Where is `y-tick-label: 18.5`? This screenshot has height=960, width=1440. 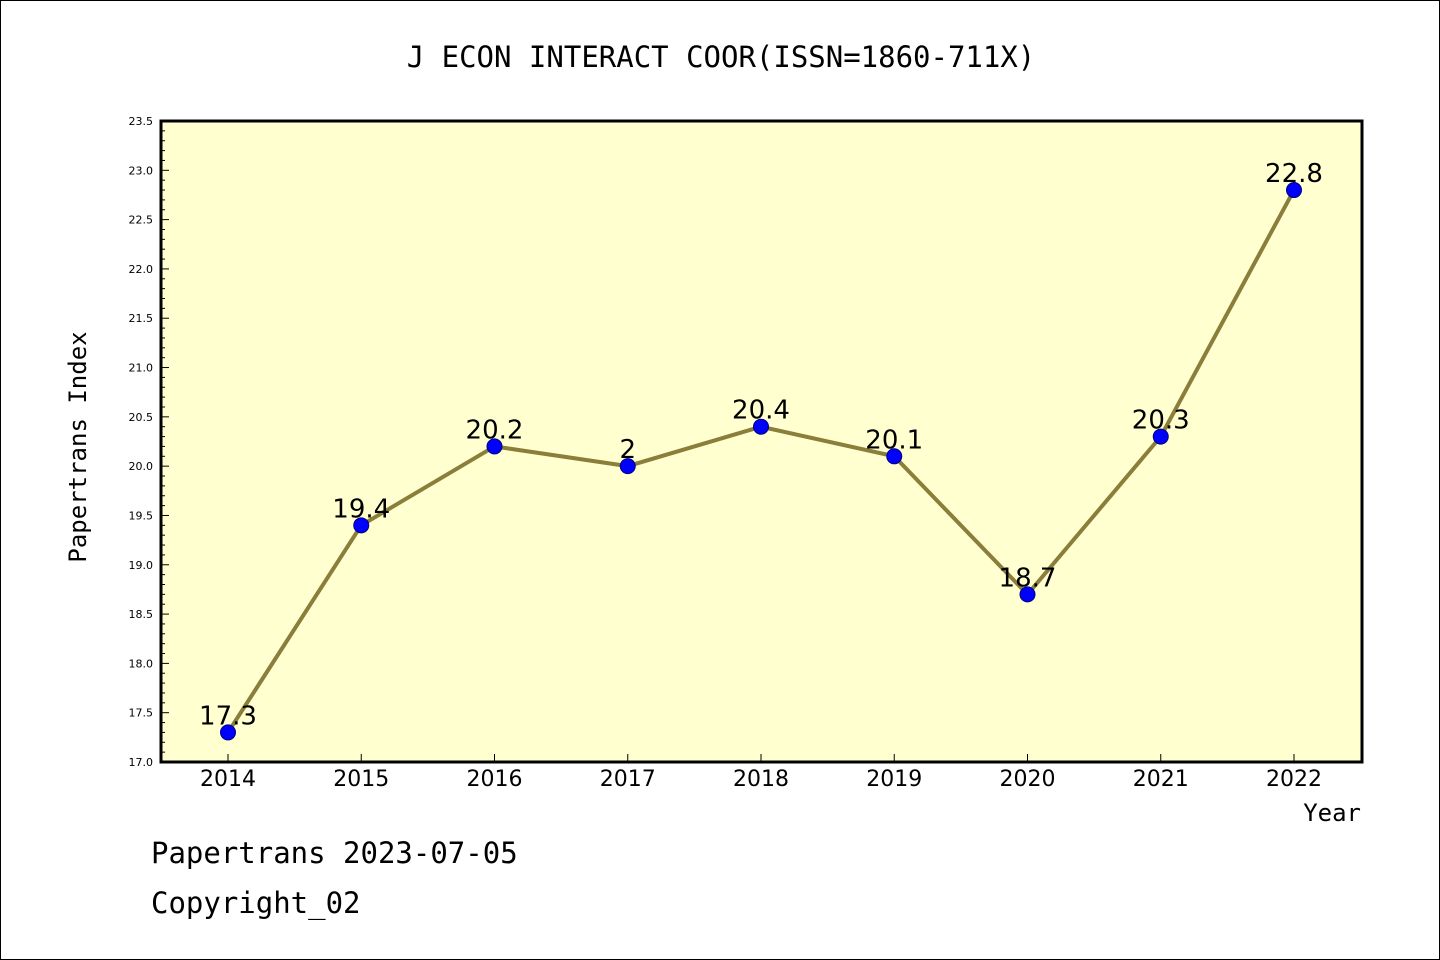 y-tick-label: 18.5 is located at coordinates (141, 614).